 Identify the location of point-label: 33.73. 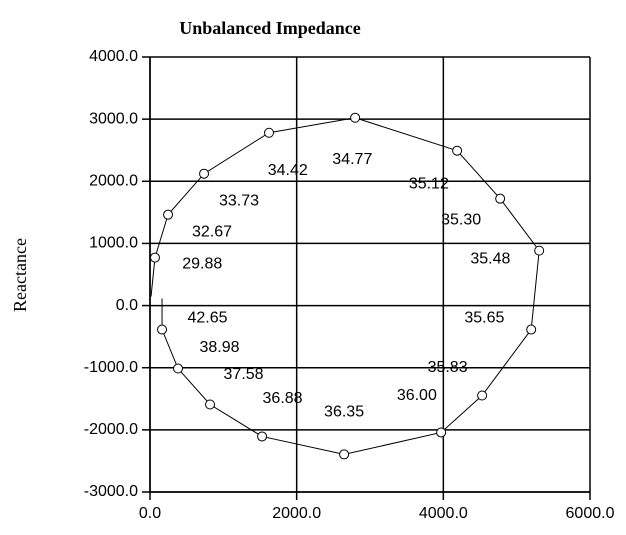
(239, 201).